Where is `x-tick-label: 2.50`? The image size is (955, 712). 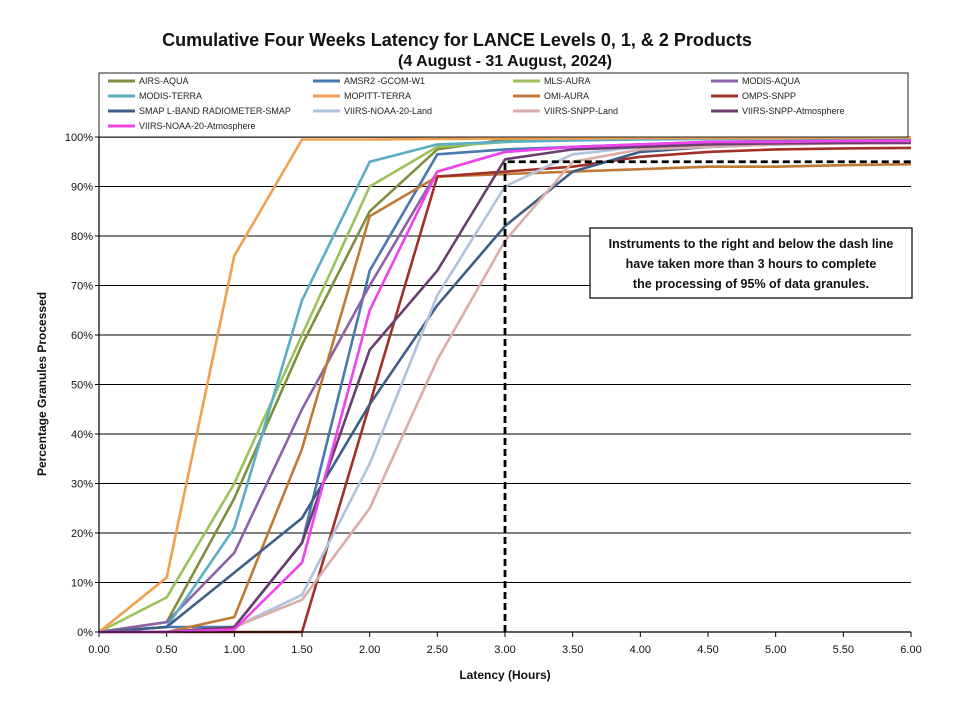
x-tick-label: 2.50 is located at coordinates (437, 650).